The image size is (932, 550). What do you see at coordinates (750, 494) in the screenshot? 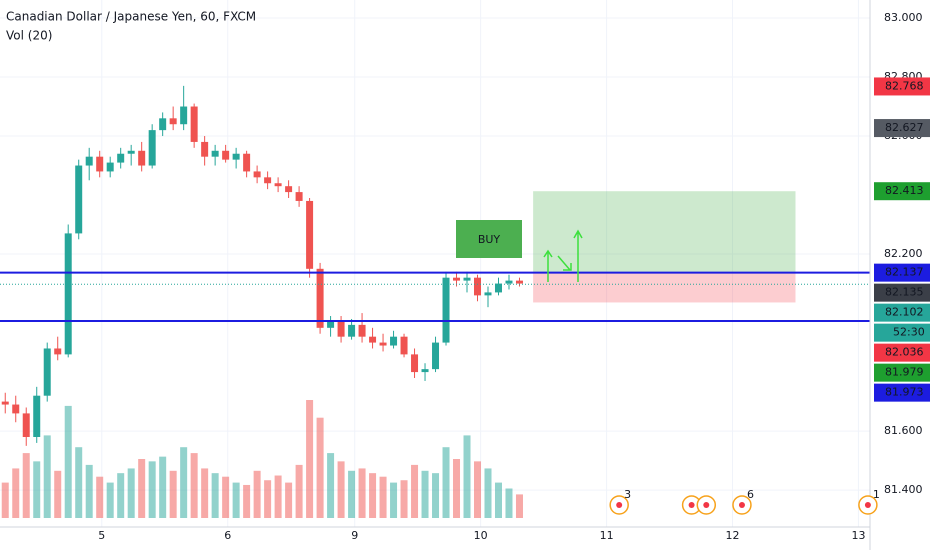
I see `event-count: 6` at bounding box center [750, 494].